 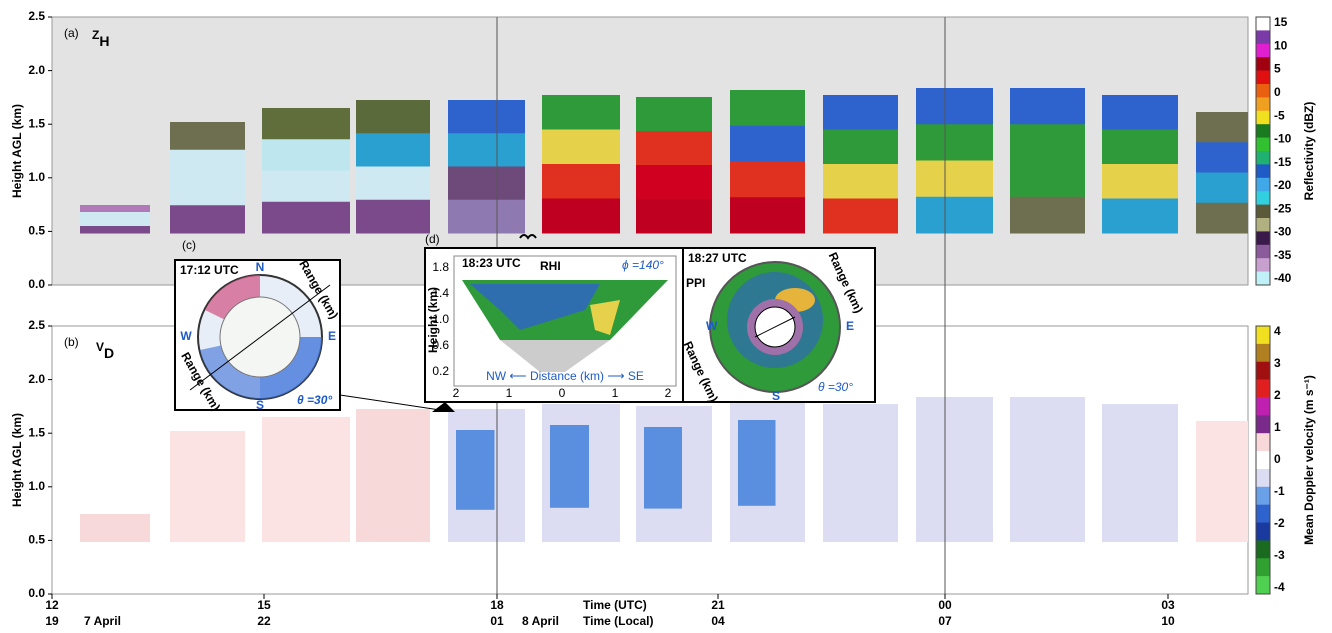 What do you see at coordinates (102, 621) in the screenshot?
I see `date-label: 7 April` at bounding box center [102, 621].